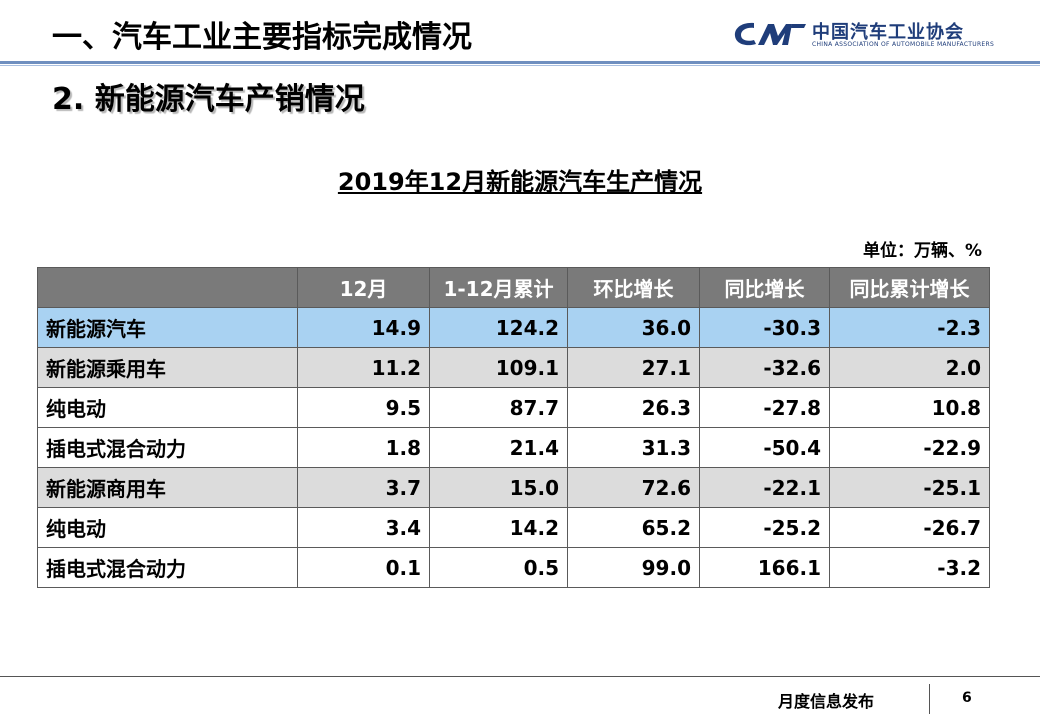  What do you see at coordinates (363, 527) in the screenshot?
I see `table-cell: 3.4` at bounding box center [363, 527].